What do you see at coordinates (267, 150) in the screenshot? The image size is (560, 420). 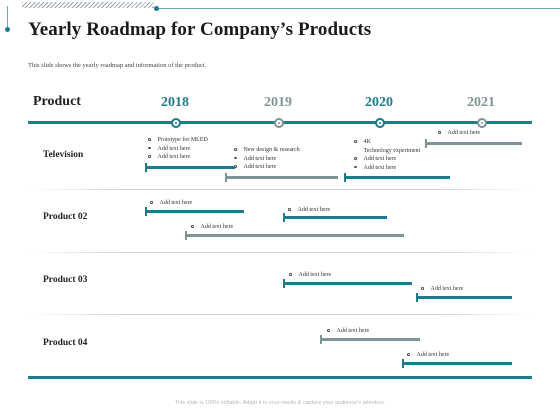 I see `note-line: New design & research` at bounding box center [267, 150].